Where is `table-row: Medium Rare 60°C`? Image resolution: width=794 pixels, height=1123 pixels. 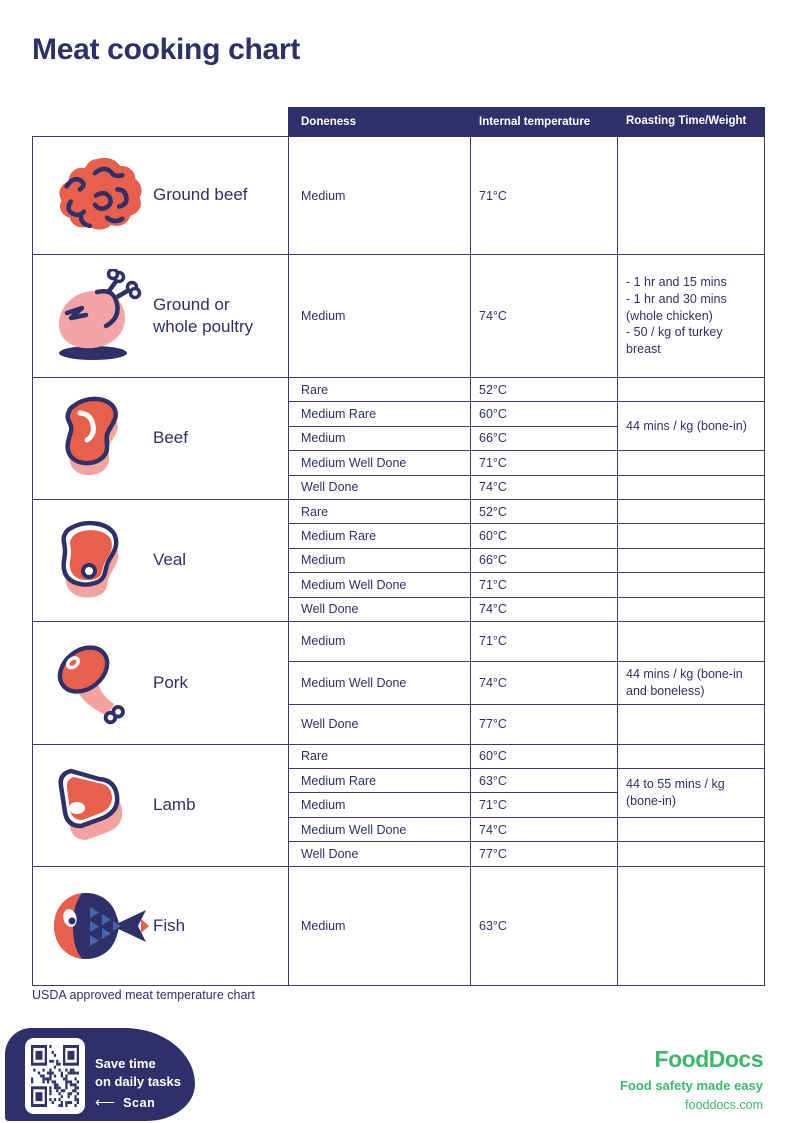
table-row: Medium Rare 60°C is located at coordinates (399, 536).